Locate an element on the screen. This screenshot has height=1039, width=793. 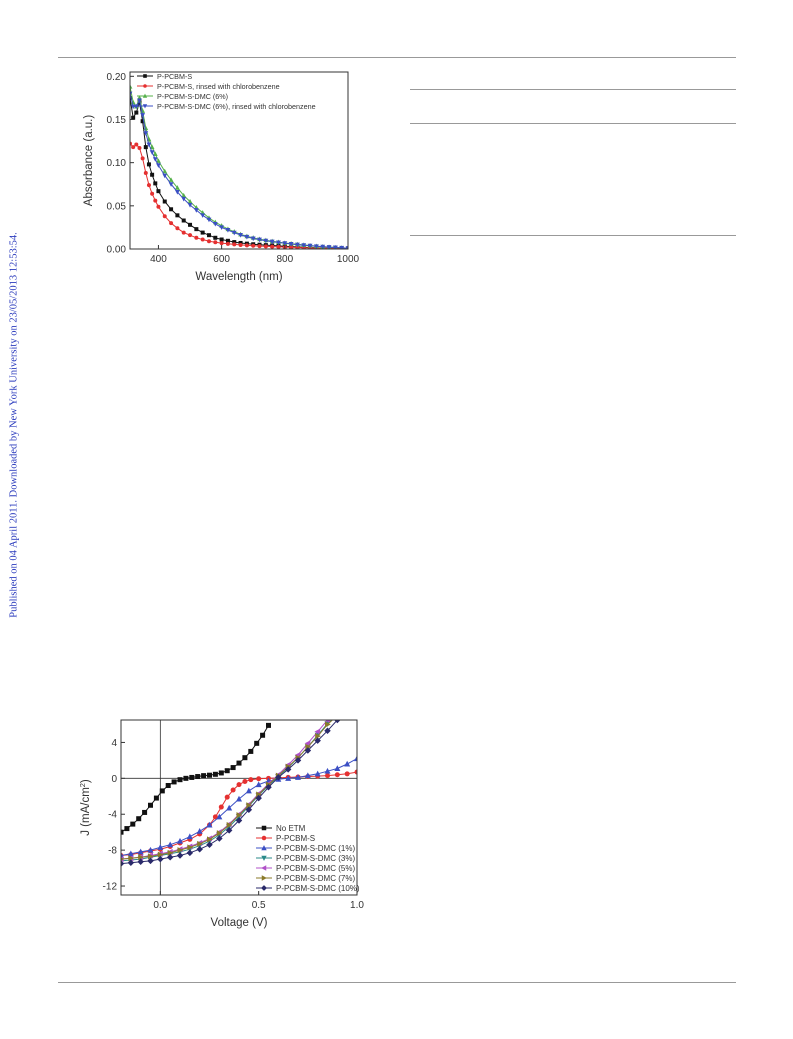
legend-label: P-PCBM-S is located at coordinates (174, 76).